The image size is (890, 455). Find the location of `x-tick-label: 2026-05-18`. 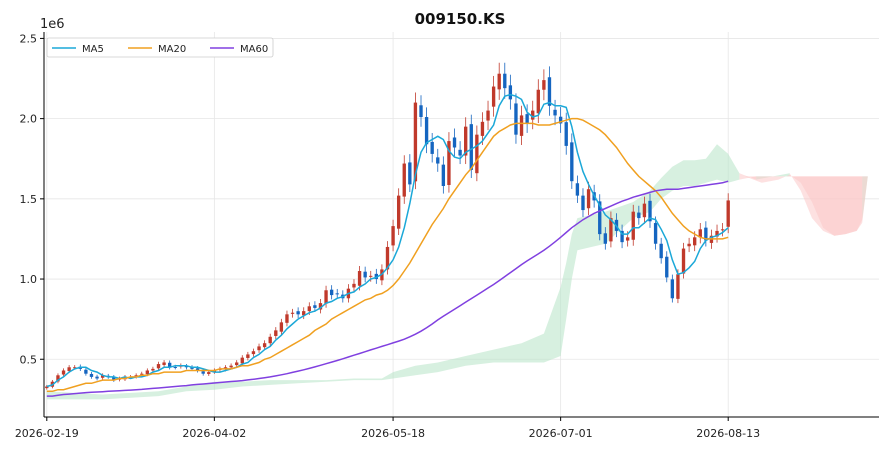

x-tick-label: 2026-05-18 is located at coordinates (393, 433).